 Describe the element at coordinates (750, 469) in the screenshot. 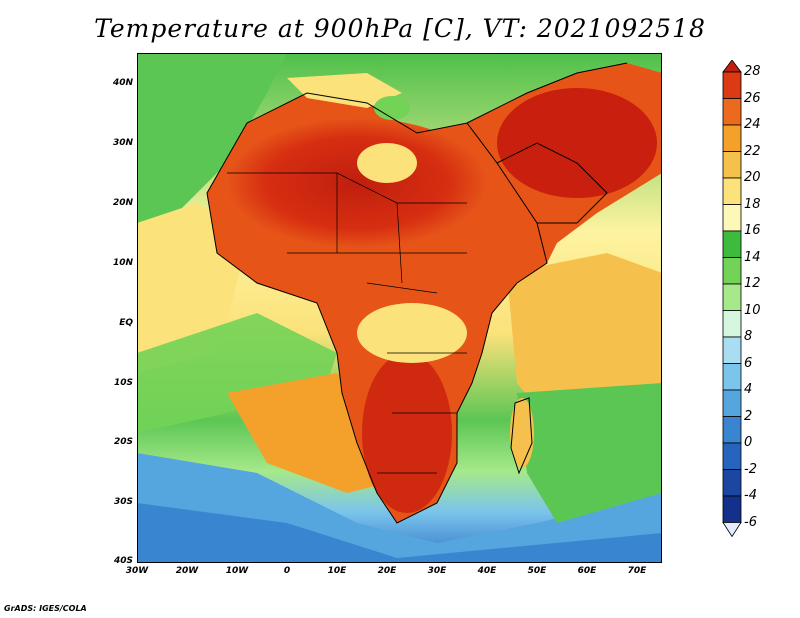

I see `colorbar-label: -2` at that location.